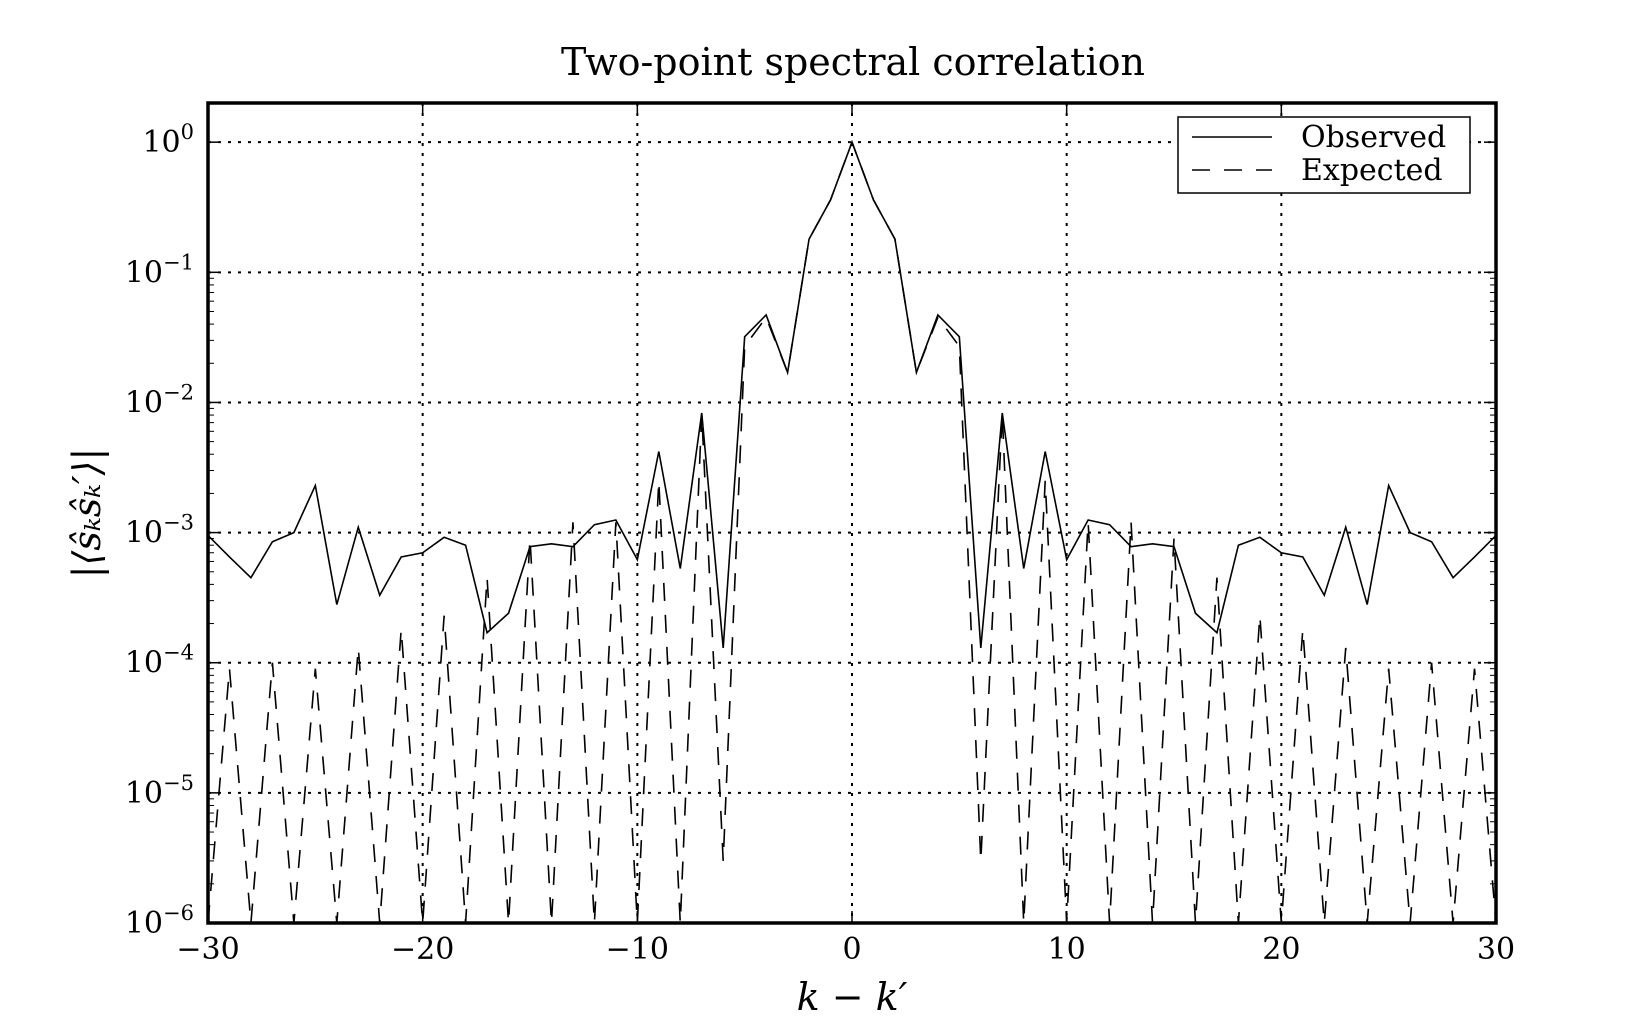 This screenshot has width=1650, height=1019. What do you see at coordinates (1281, 949) in the screenshot?
I see `x-tick-label: 20` at bounding box center [1281, 949].